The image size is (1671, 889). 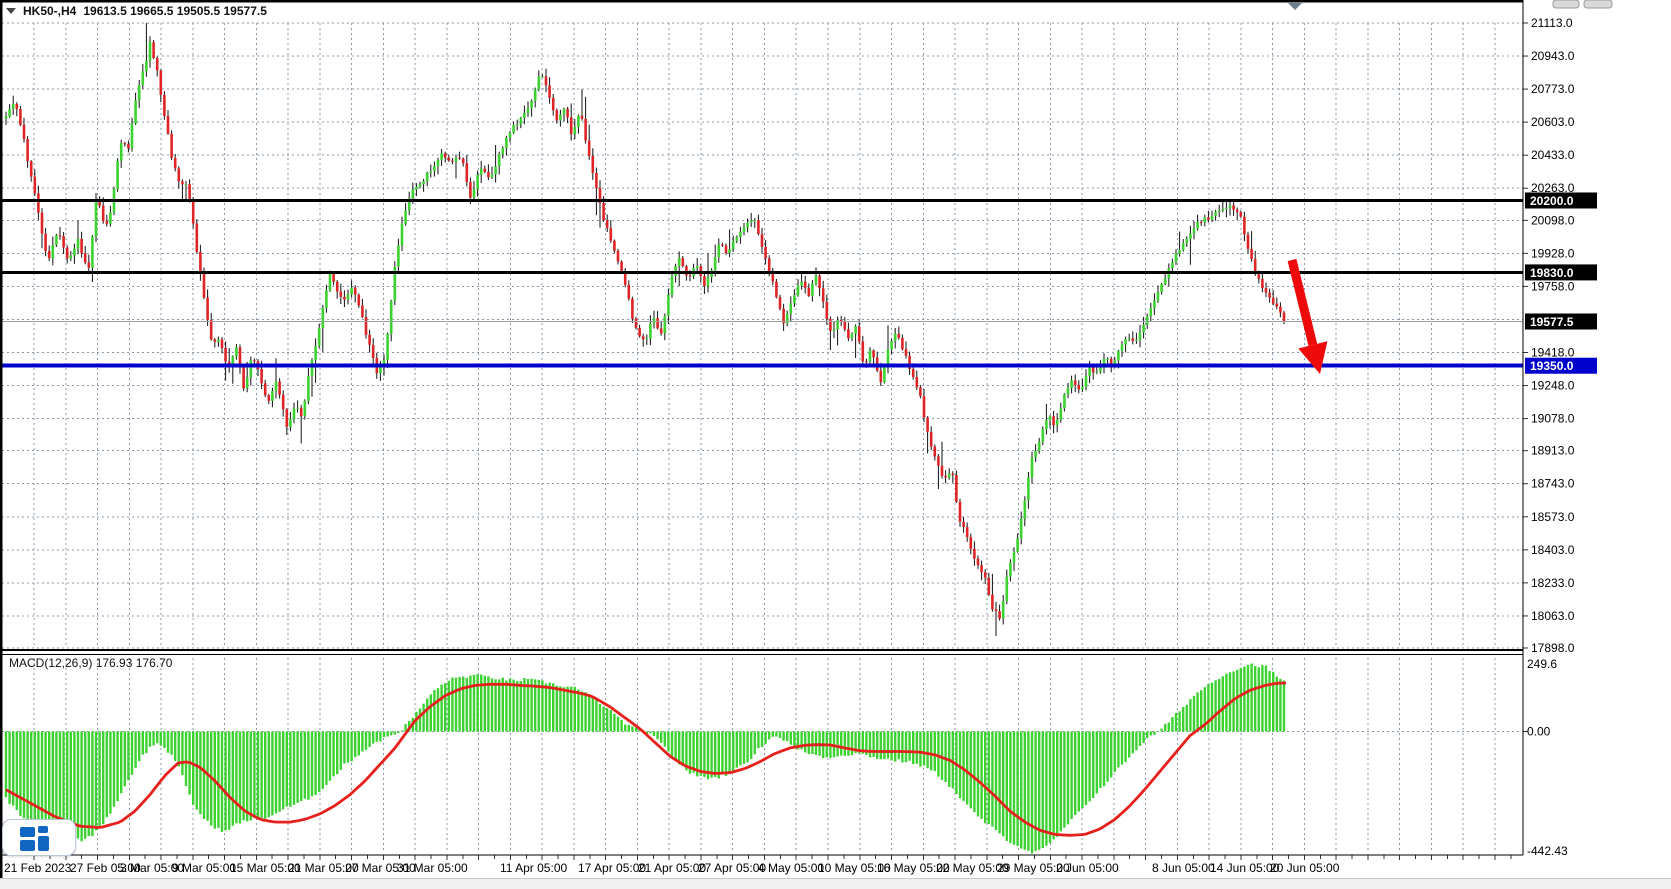 I want to click on date-tick-label: 17 Apr 05:00, so click(x=612, y=868).